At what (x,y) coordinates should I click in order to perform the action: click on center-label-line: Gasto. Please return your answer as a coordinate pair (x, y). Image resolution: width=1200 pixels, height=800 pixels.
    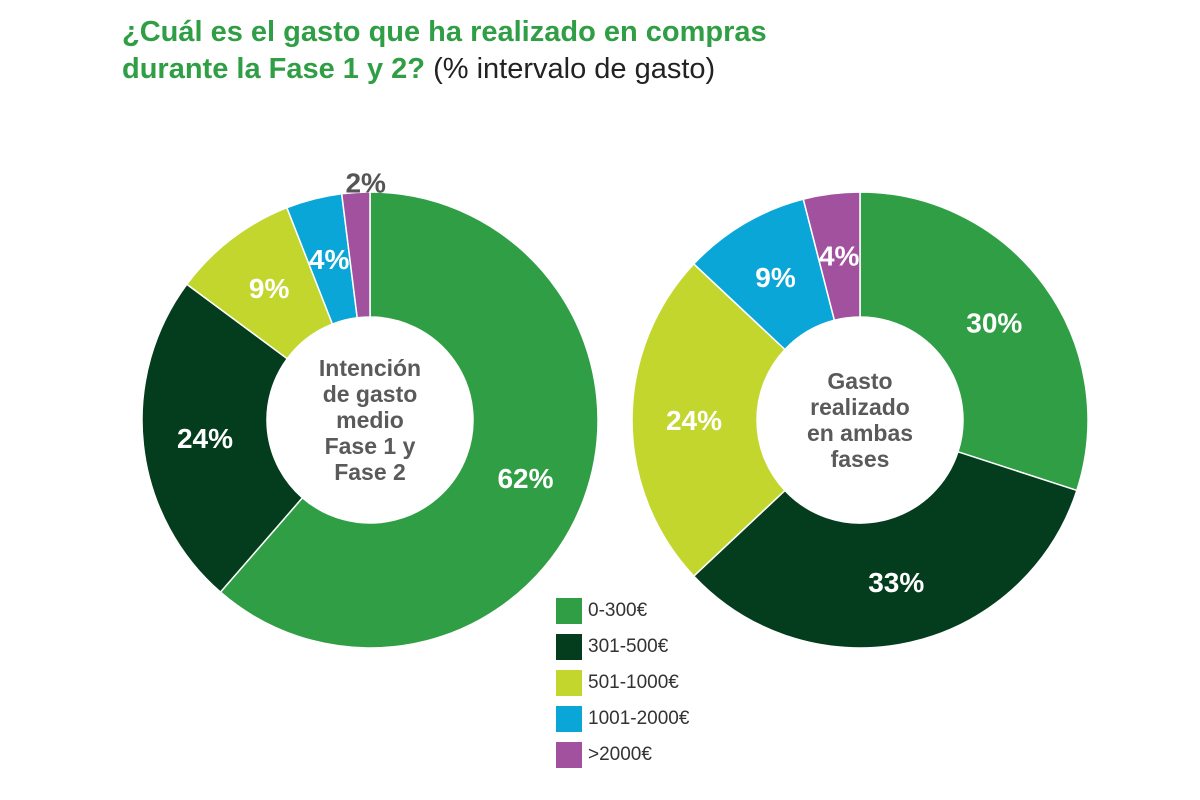
    Looking at the image, I should click on (859, 381).